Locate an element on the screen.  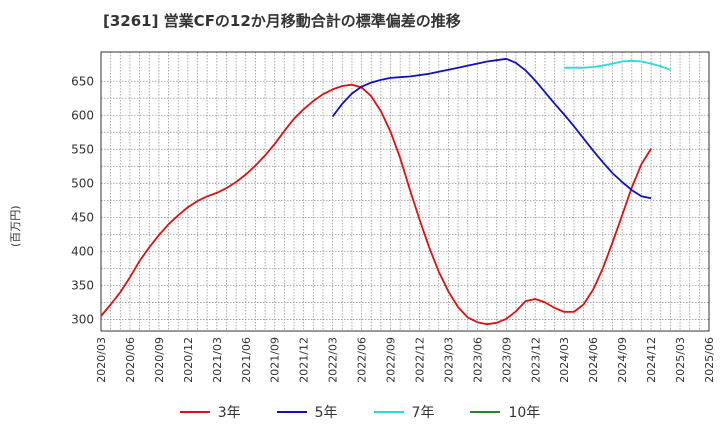
x-tick-label: 2020/03 is located at coordinates (101, 360).